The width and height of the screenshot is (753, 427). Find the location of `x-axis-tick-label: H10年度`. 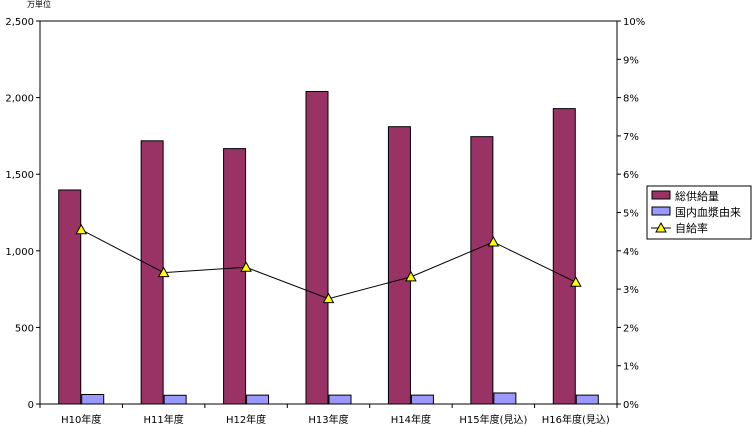

x-axis-tick-label: H10年度 is located at coordinates (81, 419).